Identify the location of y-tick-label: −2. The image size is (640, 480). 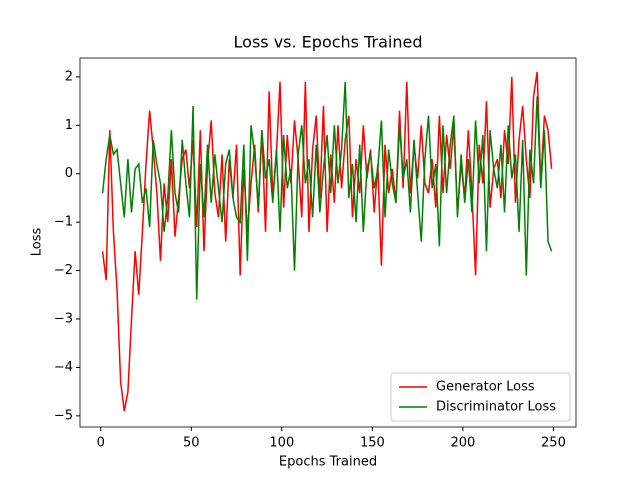
(63, 270).